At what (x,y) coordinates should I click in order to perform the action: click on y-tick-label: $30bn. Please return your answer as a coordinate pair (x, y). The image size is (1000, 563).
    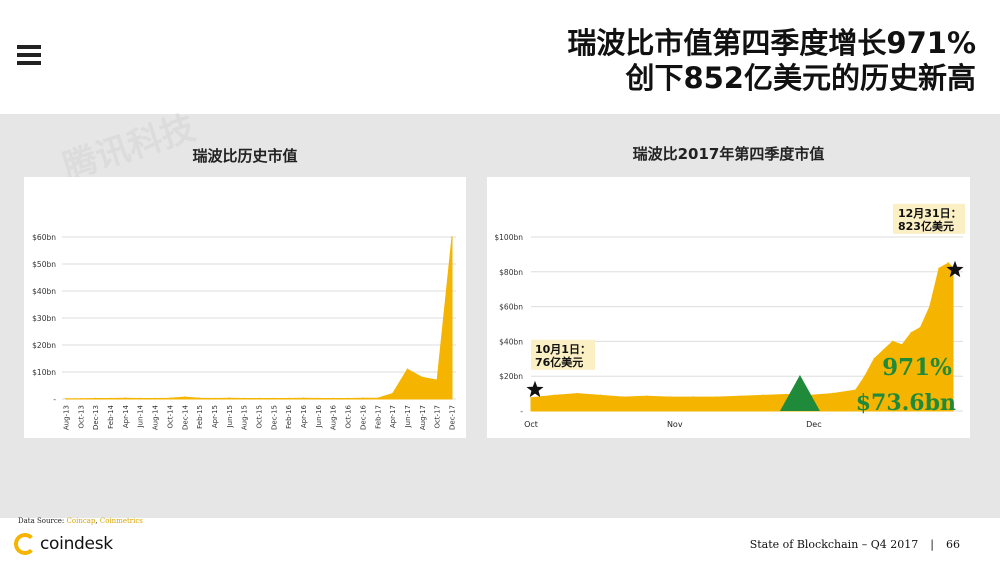
    Looking at the image, I should click on (44, 318).